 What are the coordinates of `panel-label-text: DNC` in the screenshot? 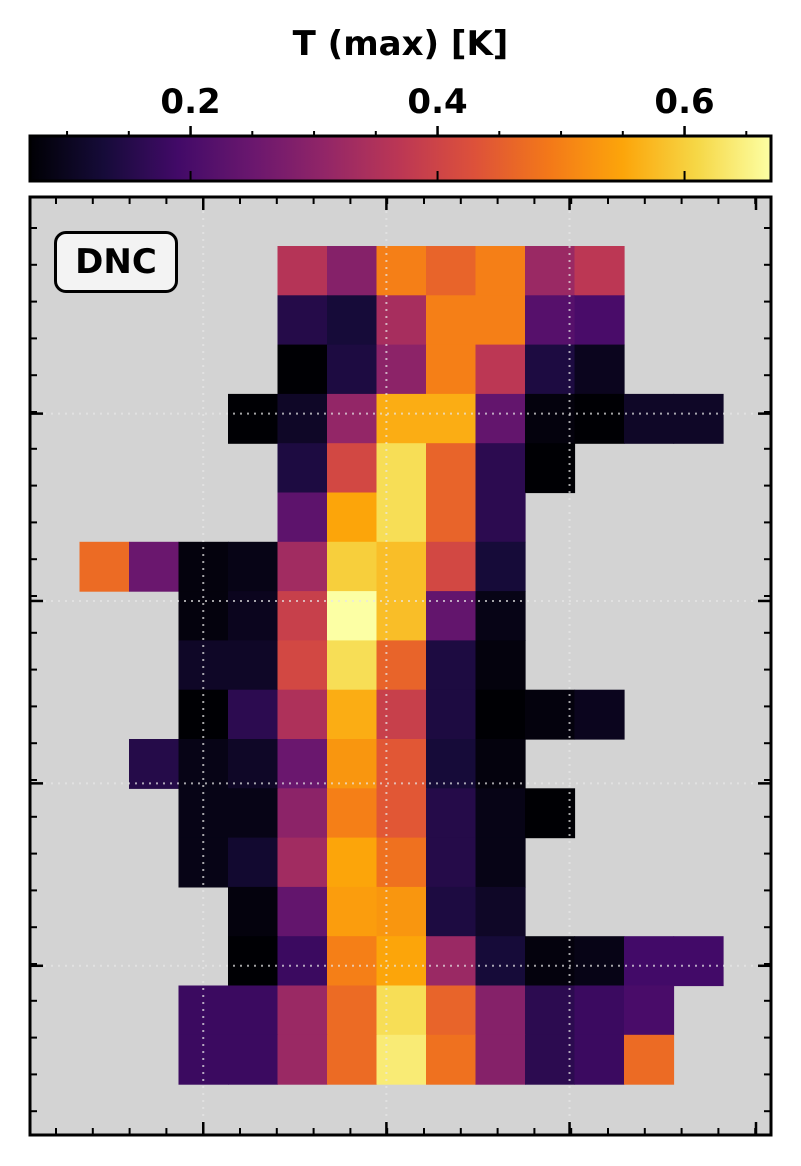 It's located at (116, 262).